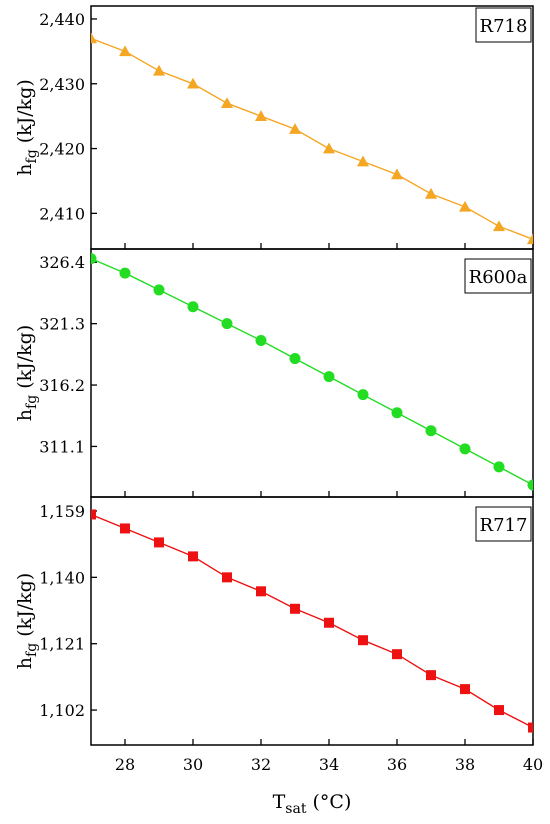 The height and width of the screenshot is (824, 550). What do you see at coordinates (329, 764) in the screenshot?
I see `x-tick-label: 34` at bounding box center [329, 764].